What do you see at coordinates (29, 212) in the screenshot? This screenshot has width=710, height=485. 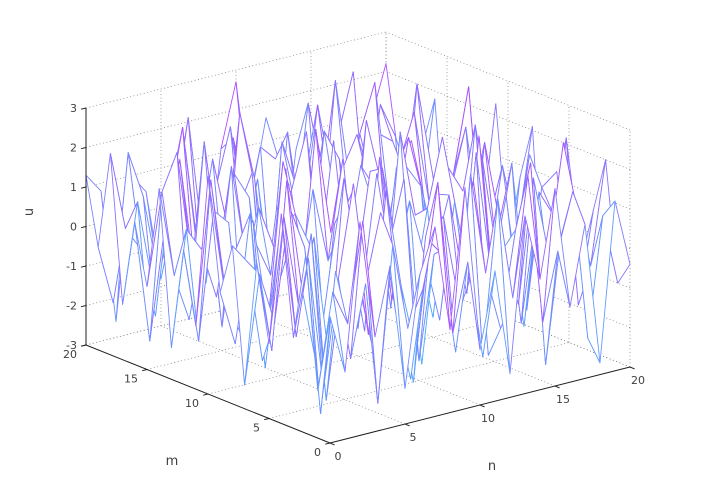 I see `z-axis-title: u` at bounding box center [29, 212].